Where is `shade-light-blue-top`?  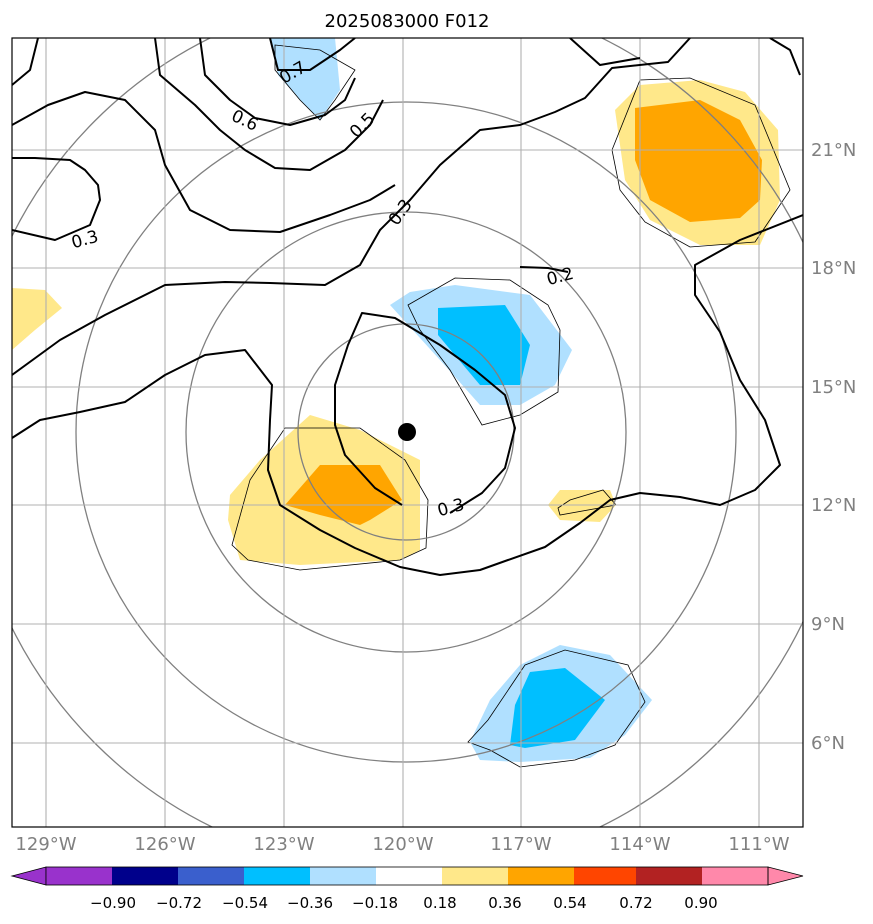
shade-light-blue-top is located at coordinates (305, 79).